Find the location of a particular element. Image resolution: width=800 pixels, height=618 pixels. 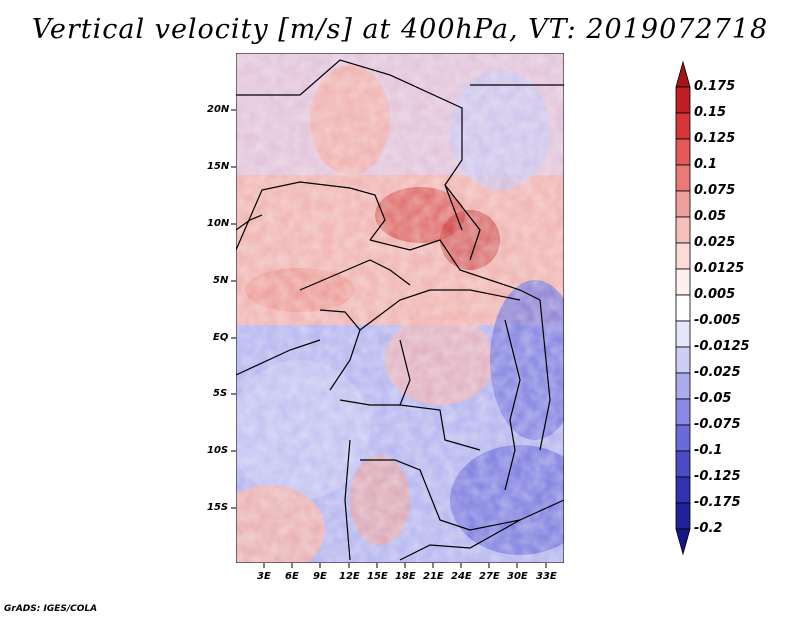

lon-label: 9E is located at coordinates (320, 576).